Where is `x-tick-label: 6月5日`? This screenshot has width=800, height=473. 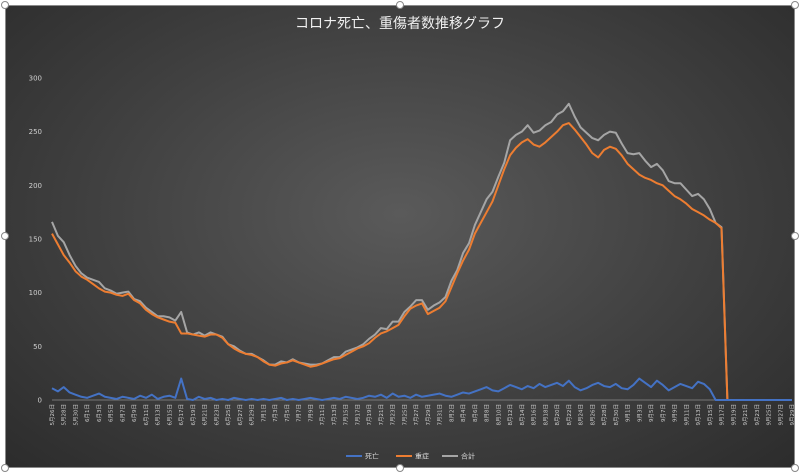
x-tick-label: 6月5日 is located at coordinates (111, 413).